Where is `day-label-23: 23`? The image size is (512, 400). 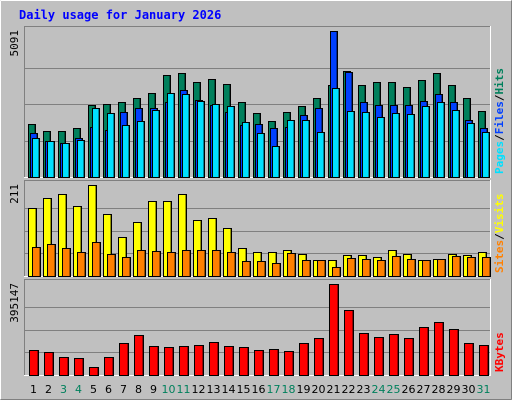
day-label-23: 23 is located at coordinates (364, 389).